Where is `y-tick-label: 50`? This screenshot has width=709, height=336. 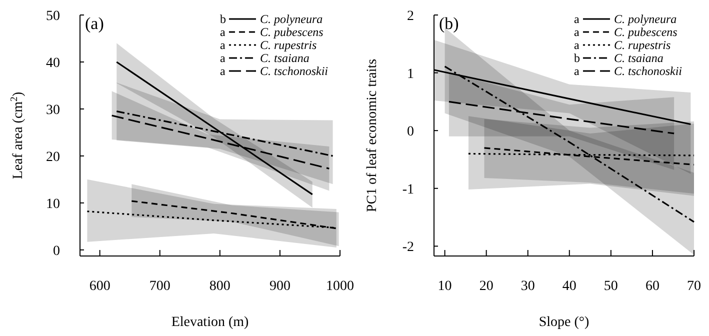 y-tick-label: 50 is located at coordinates (53, 16).